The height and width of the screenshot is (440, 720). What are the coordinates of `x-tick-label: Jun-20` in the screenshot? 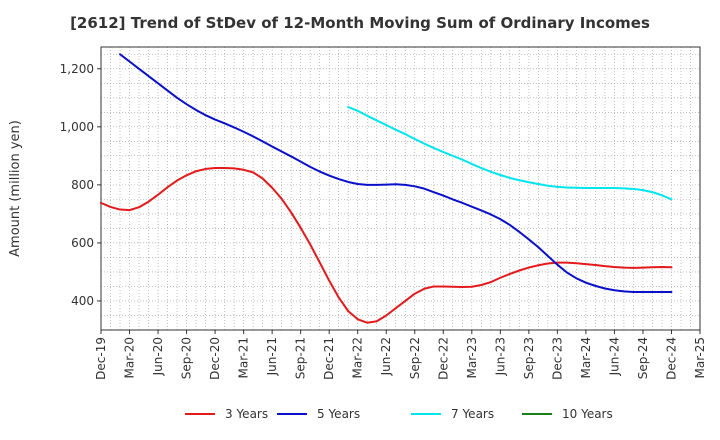 It's located at (158, 356).